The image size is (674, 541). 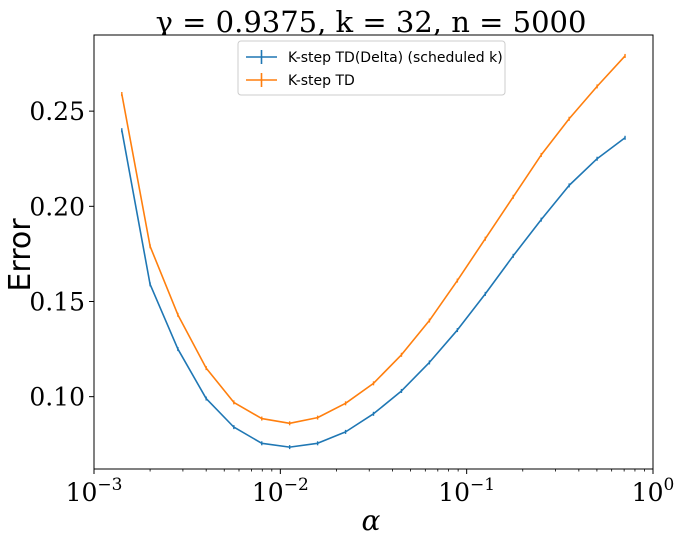 I want to click on y-tick-label-3: 0.25, so click(x=57, y=111).